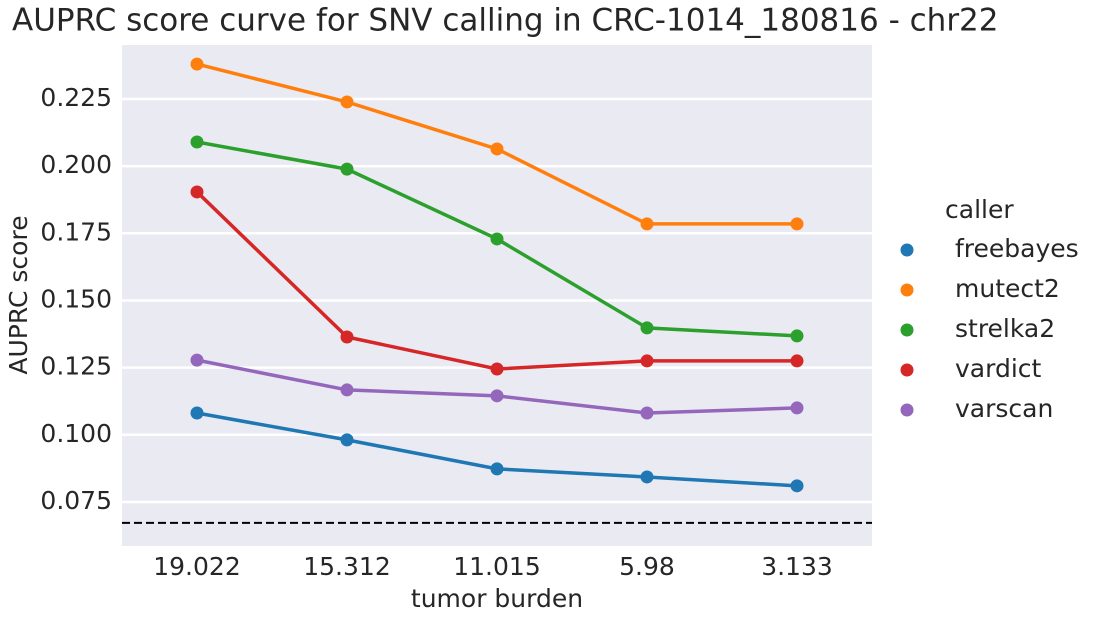 The image size is (1102, 623). Describe the element at coordinates (797, 566) in the screenshot. I see `x-tick-label: 3.133` at that location.